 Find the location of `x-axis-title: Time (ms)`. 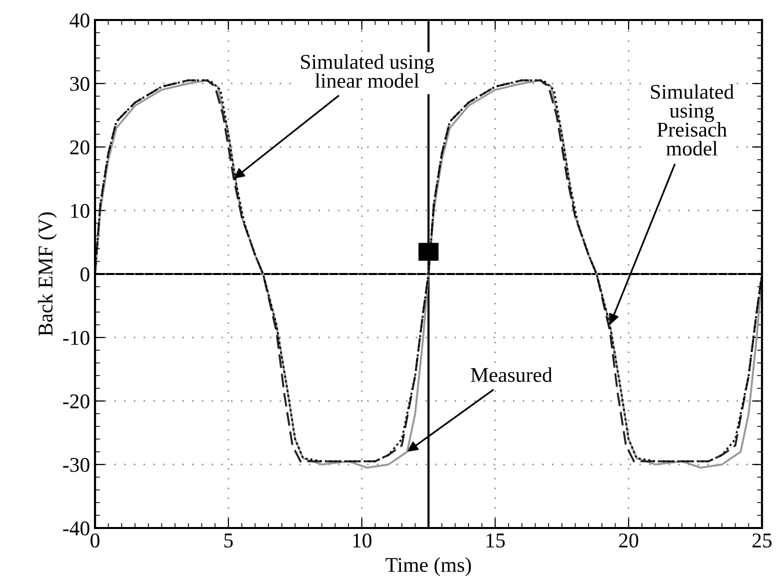

x-axis-title: Time (ms) is located at coordinates (428, 566).